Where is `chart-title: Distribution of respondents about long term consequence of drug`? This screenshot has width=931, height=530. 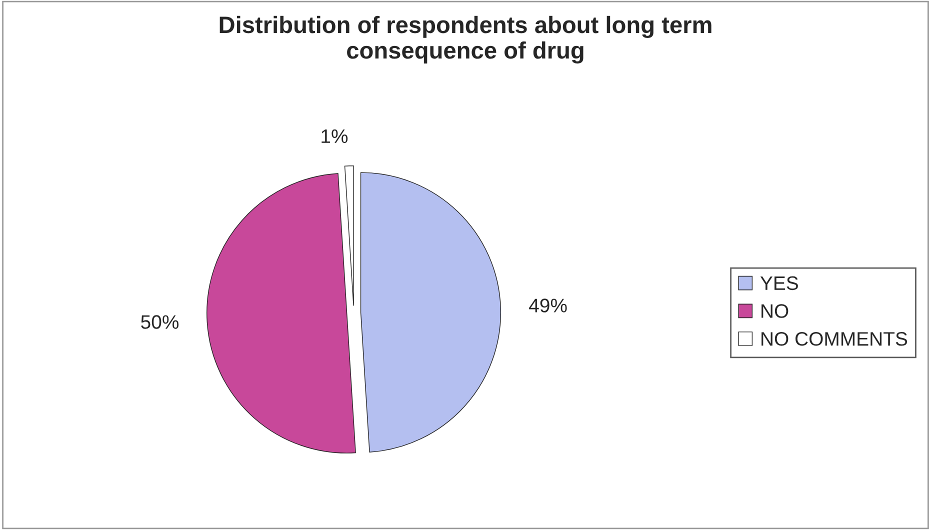
chart-title: Distribution of respondents about long term consequence of drug is located at coordinates (466, 40).